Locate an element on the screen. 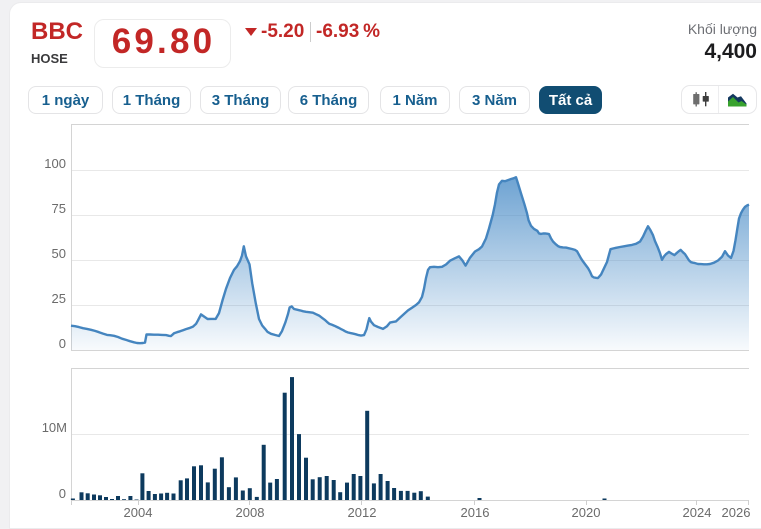  svg-text: 2008 is located at coordinates (250, 512).